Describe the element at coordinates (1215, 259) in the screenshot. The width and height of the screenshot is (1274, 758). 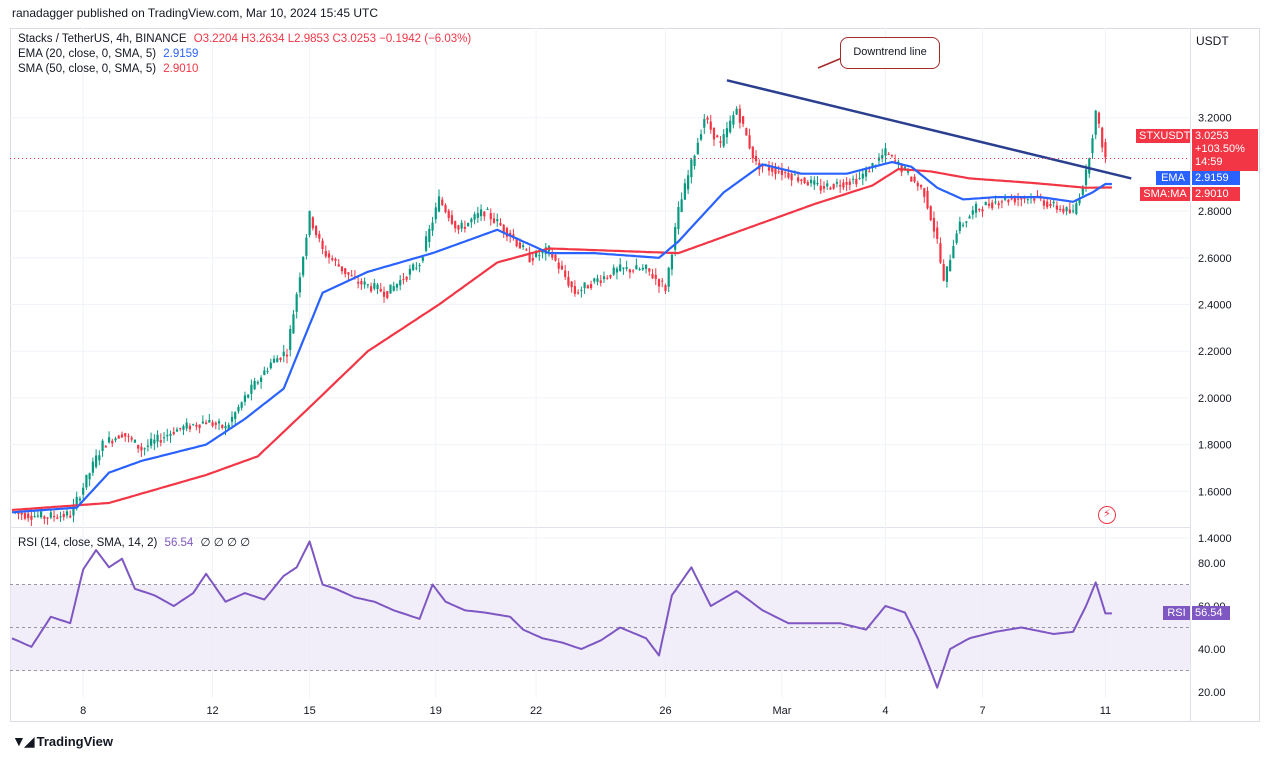
I see `price-tick-label: 2.6000` at that location.